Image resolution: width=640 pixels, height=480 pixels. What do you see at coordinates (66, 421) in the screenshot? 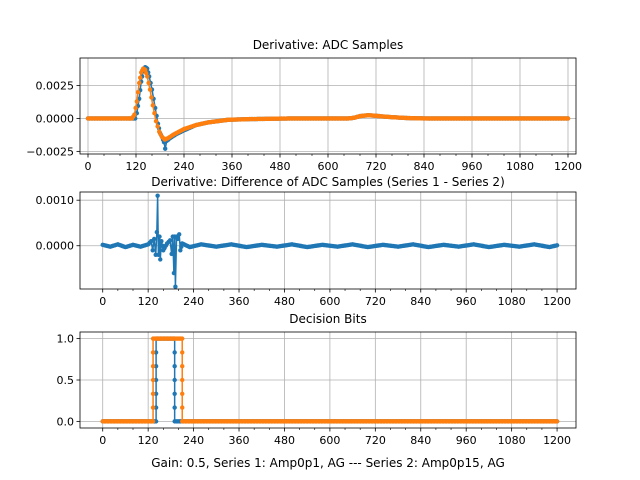
I see `y-tick-label: 0.0` at bounding box center [66, 421].